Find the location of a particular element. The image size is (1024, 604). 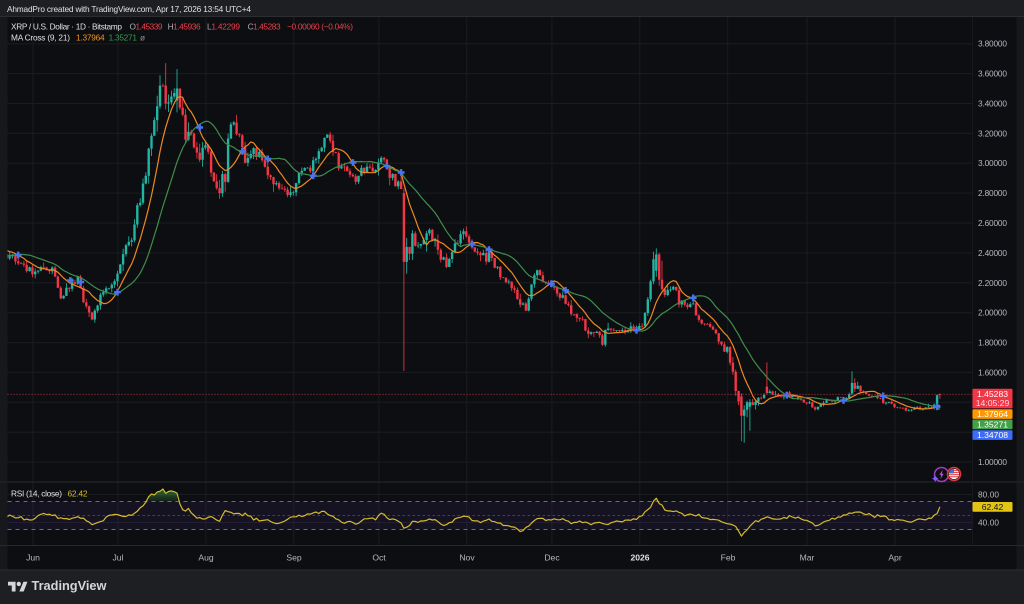

svg-text: O1.45339 is located at coordinates (146, 27).